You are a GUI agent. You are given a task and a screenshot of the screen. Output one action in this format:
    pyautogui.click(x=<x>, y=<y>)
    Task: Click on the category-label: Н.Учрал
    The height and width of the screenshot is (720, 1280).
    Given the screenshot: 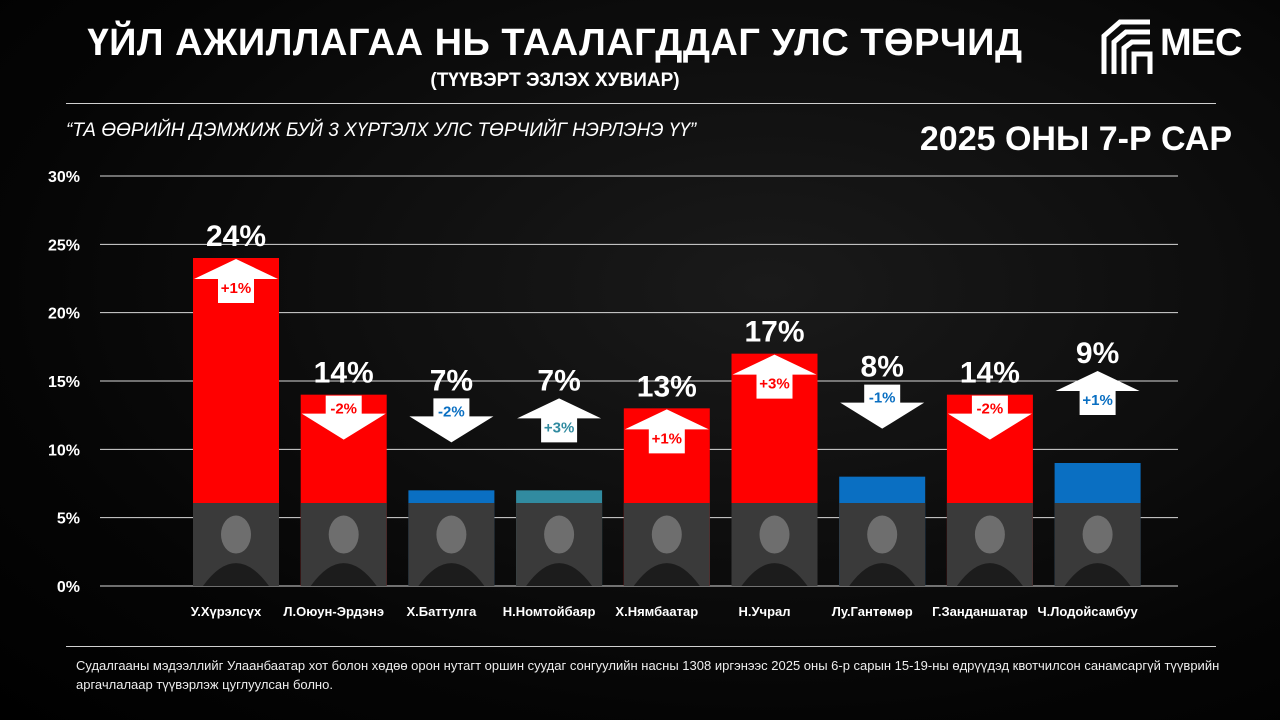 What is the action you would take?
    pyautogui.click(x=764, y=611)
    